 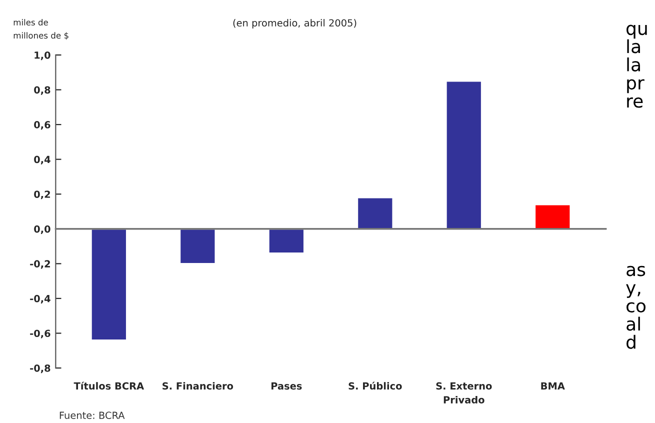 I want to click on y-tick-label: -0,2, so click(x=40, y=264).